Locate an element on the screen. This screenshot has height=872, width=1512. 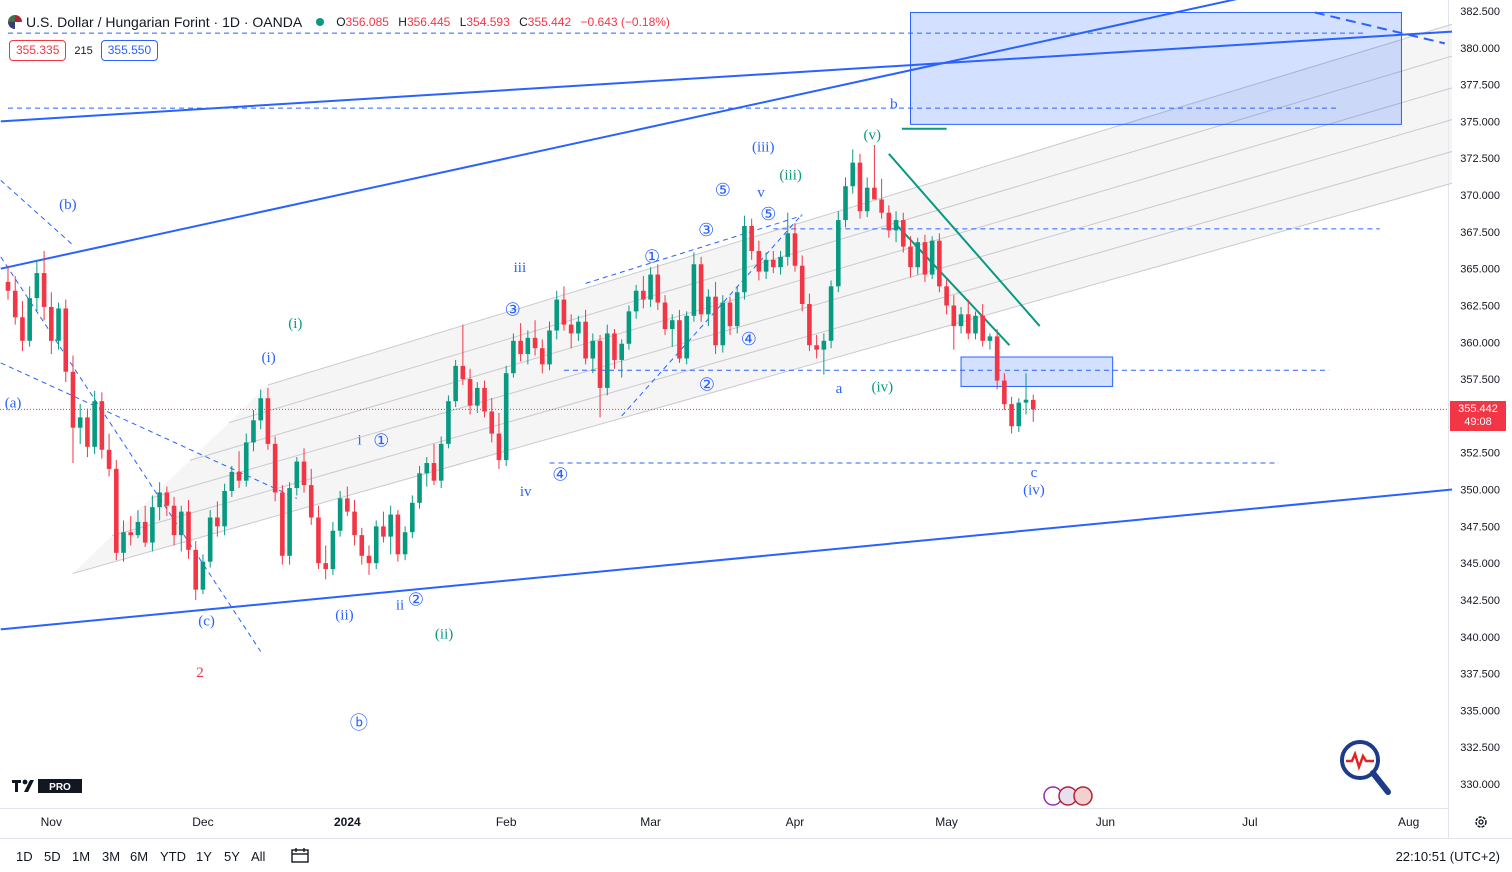
y-tick-label: 342.500 is located at coordinates (1480, 601).